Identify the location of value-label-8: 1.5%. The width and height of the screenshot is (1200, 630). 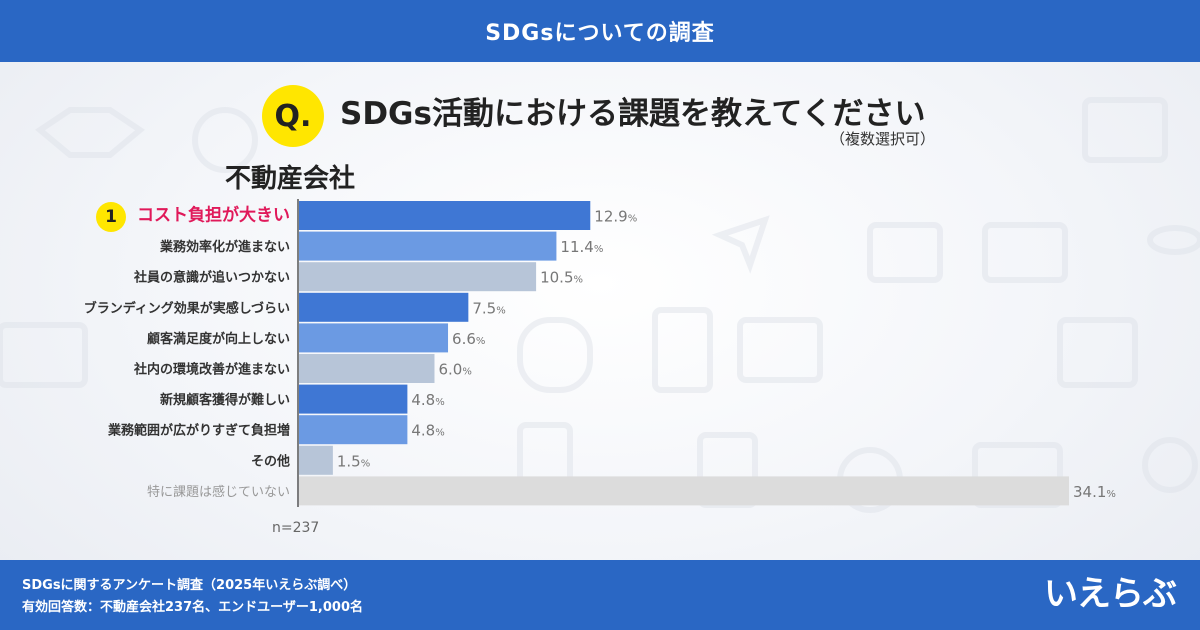
(353, 461).